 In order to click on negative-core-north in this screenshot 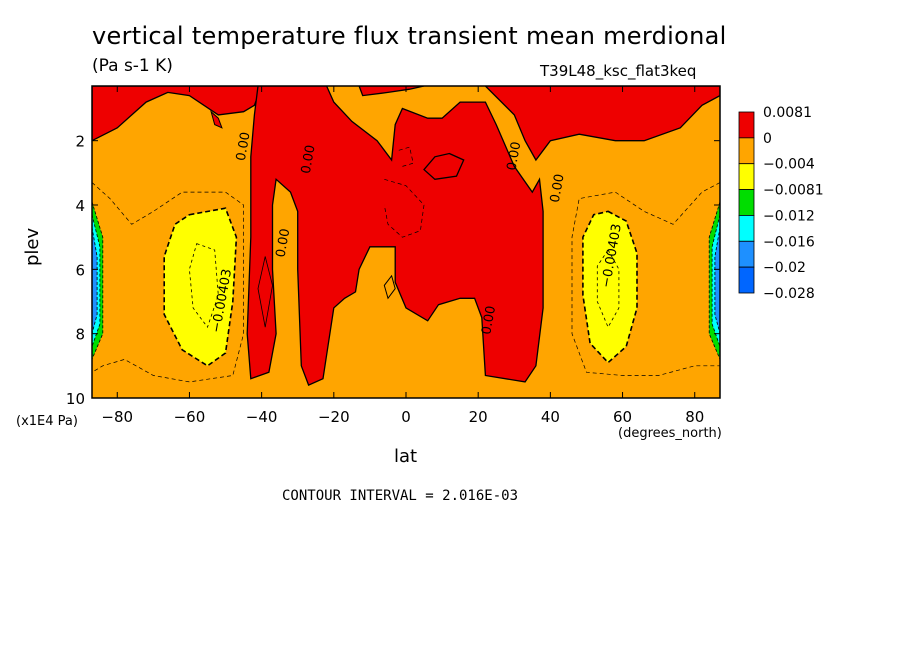, I will do `click(610, 287)`.